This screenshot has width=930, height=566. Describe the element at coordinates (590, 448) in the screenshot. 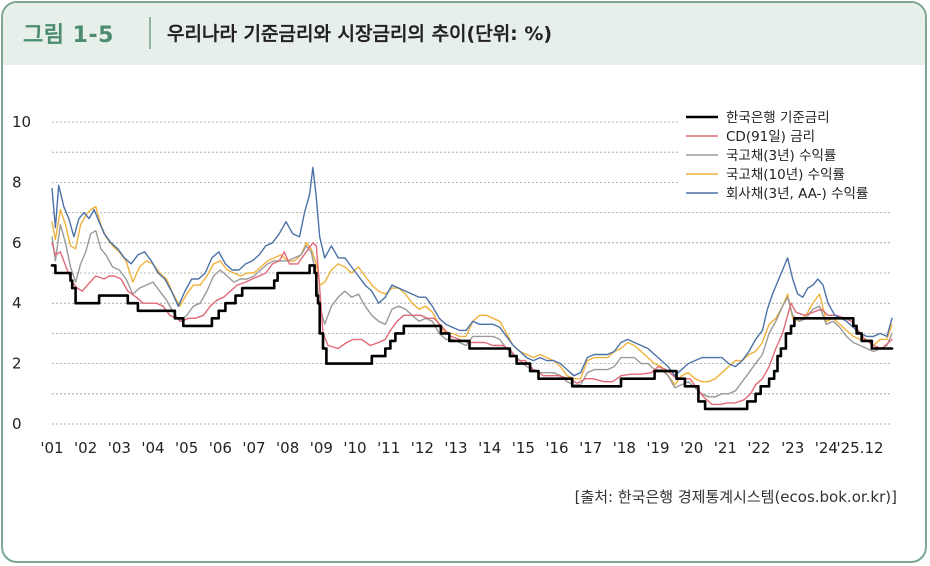

I see `x-tick-label: '17` at that location.